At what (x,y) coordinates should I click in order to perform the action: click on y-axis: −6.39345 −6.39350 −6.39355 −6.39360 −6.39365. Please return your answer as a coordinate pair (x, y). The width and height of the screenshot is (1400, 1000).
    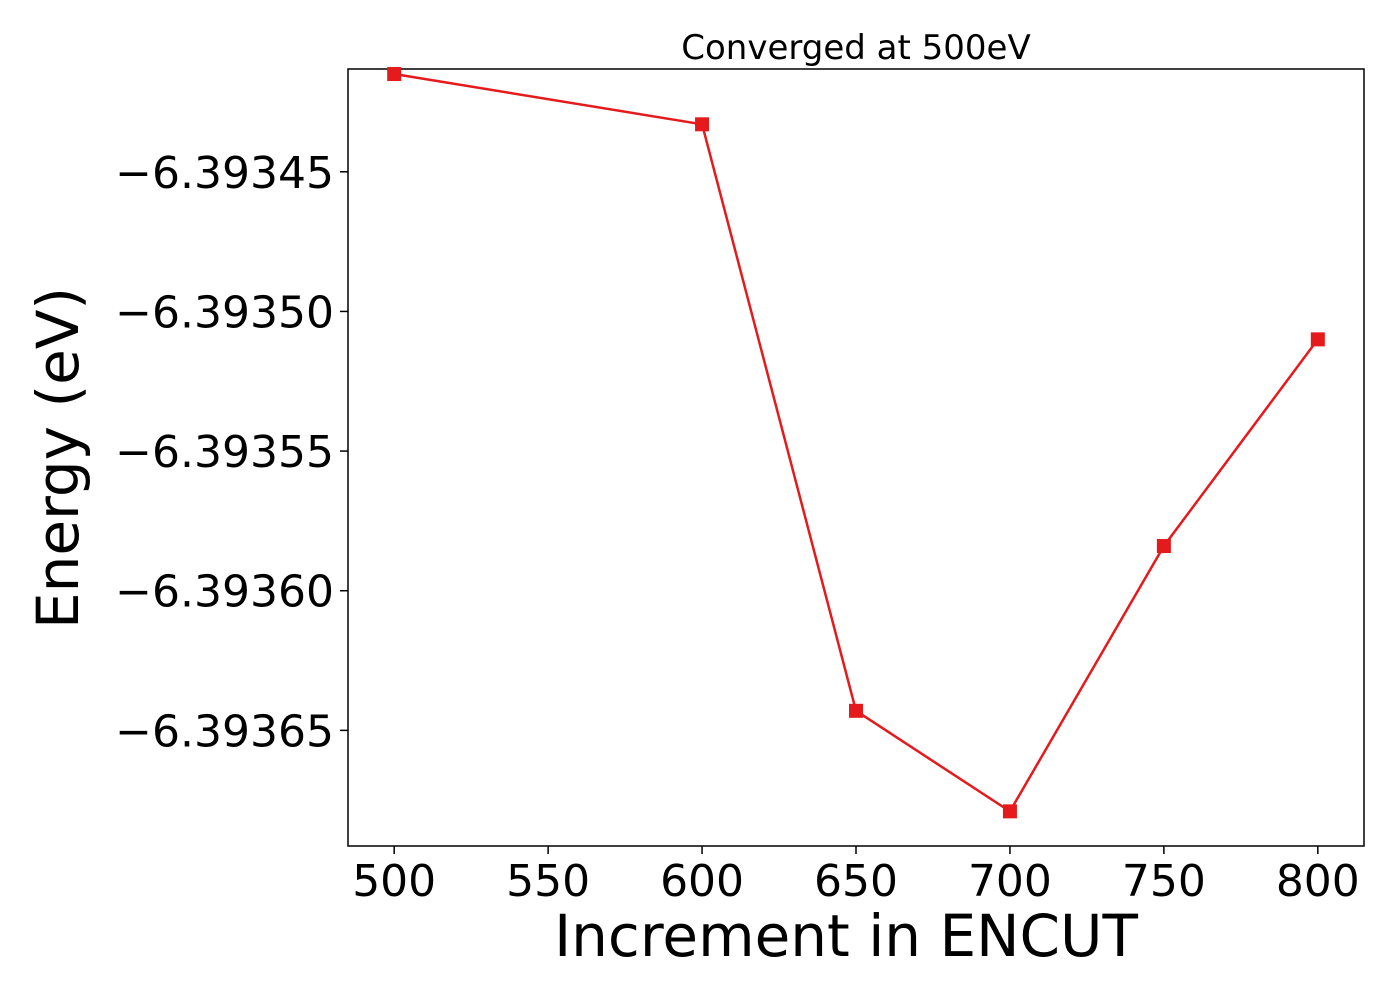
    Looking at the image, I should click on (231, 452).